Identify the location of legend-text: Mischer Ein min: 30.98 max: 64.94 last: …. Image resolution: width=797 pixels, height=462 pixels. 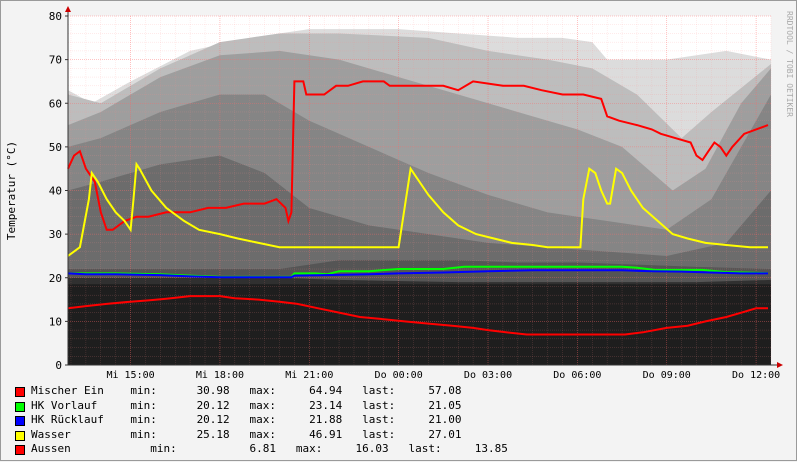
(246, 390).